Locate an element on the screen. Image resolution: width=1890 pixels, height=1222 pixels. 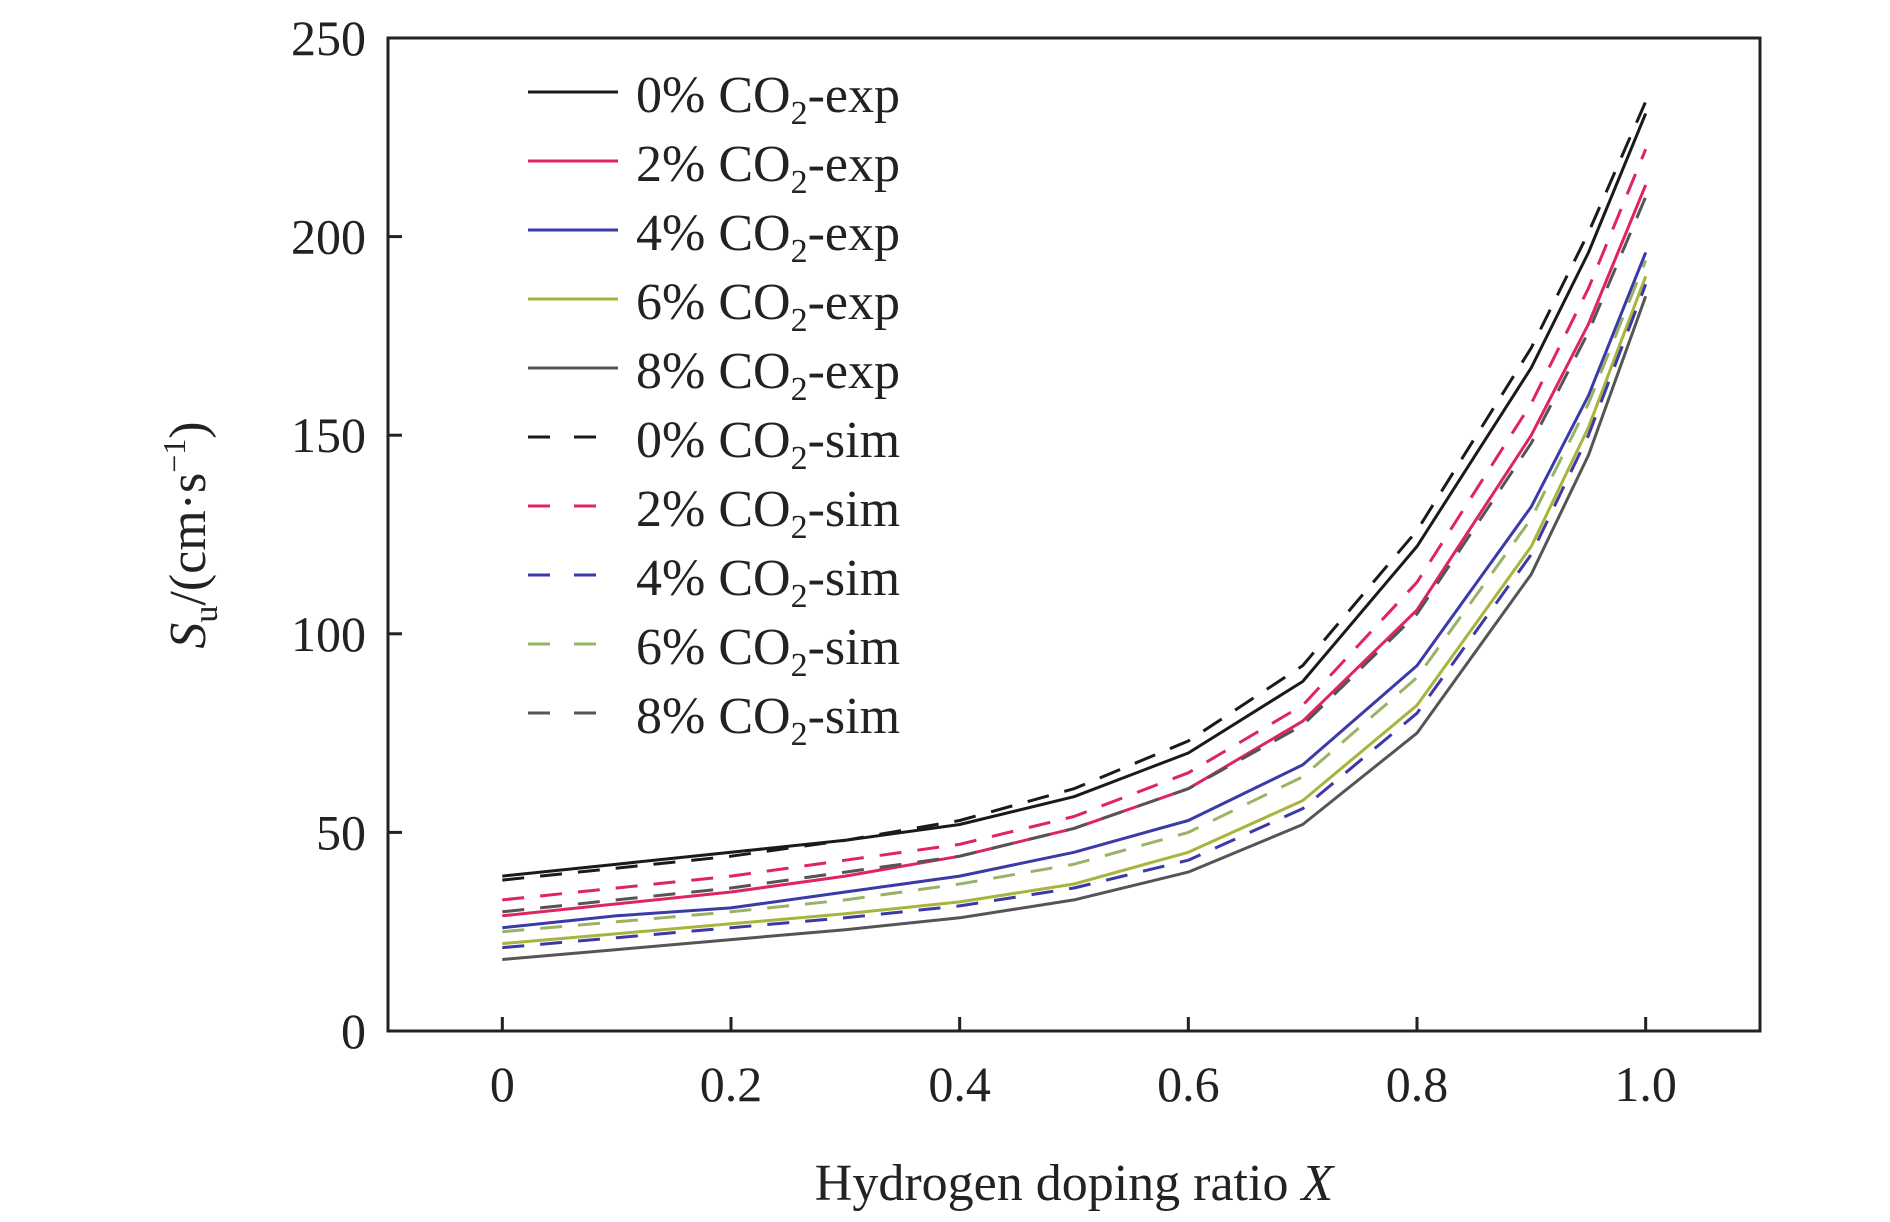
legend-entry-label: 2% CO2-exp is located at coordinates (768, 168).